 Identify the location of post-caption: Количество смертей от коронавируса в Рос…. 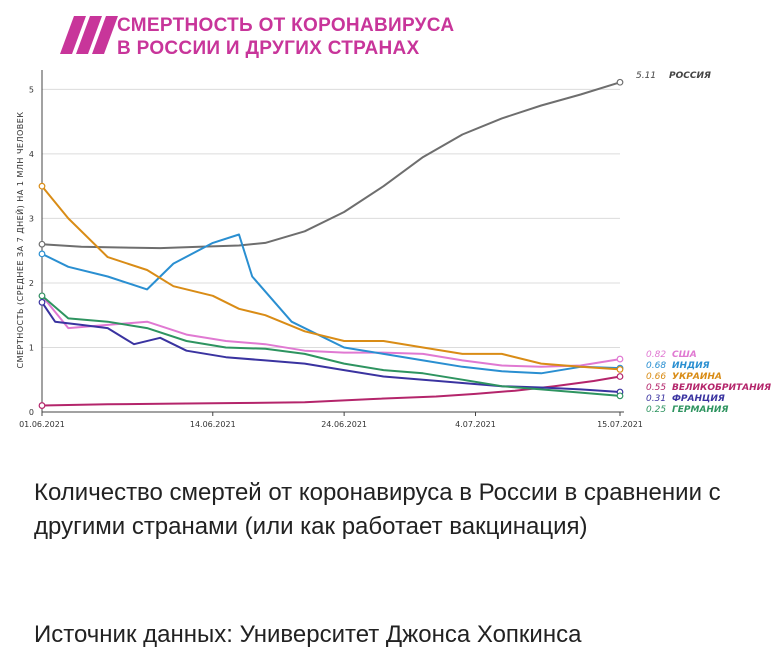
(377, 509).